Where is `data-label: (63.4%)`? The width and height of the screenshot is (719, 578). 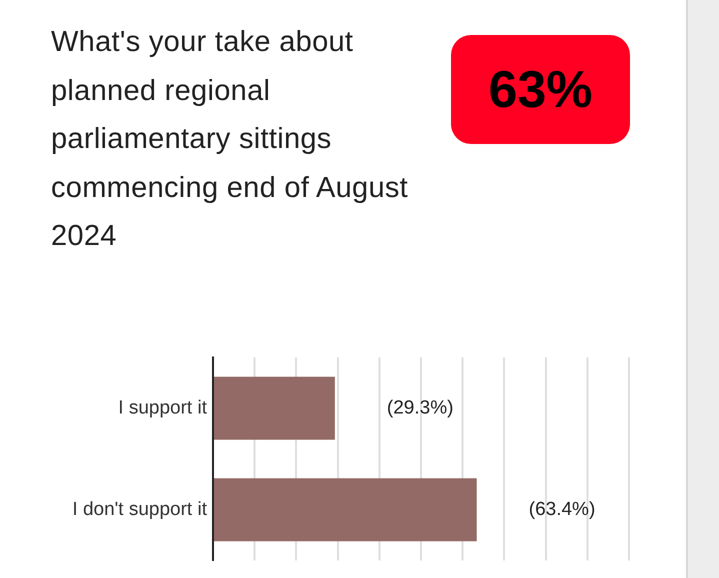
data-label: (63.4%) is located at coordinates (562, 509).